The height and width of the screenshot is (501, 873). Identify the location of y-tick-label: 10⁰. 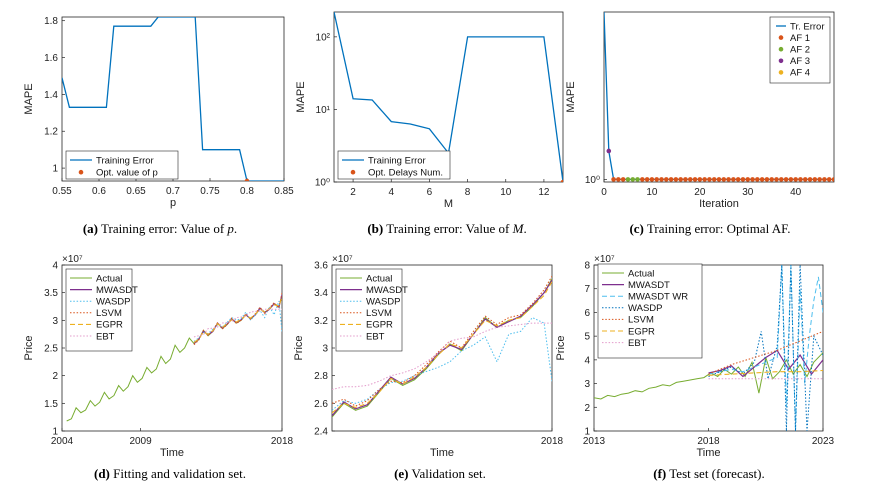
(322, 183).